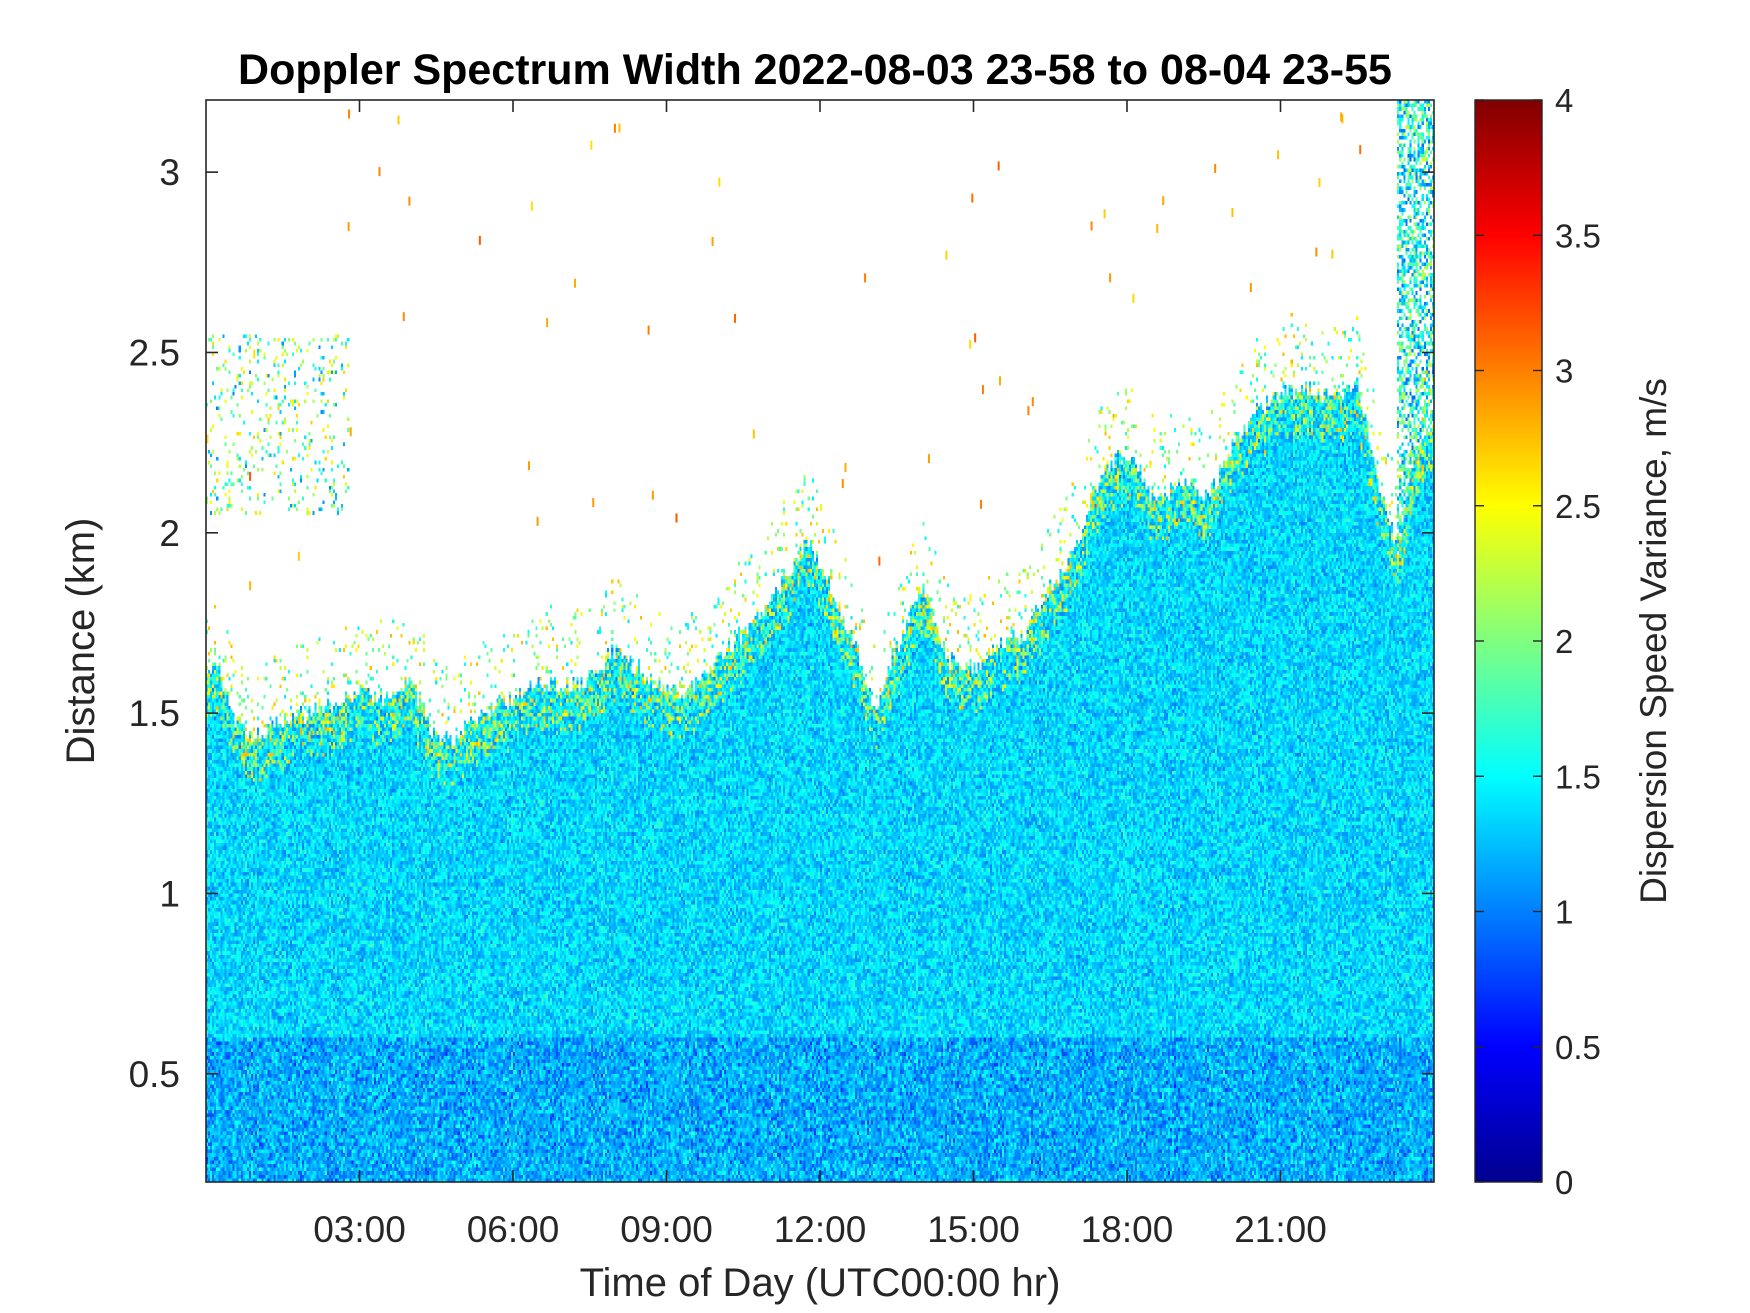 This screenshot has width=1750, height=1313. I want to click on colorbar-ticks: 0 0.5 1 1.5 2 2.5 3 3.5 4, so click(1538, 641).